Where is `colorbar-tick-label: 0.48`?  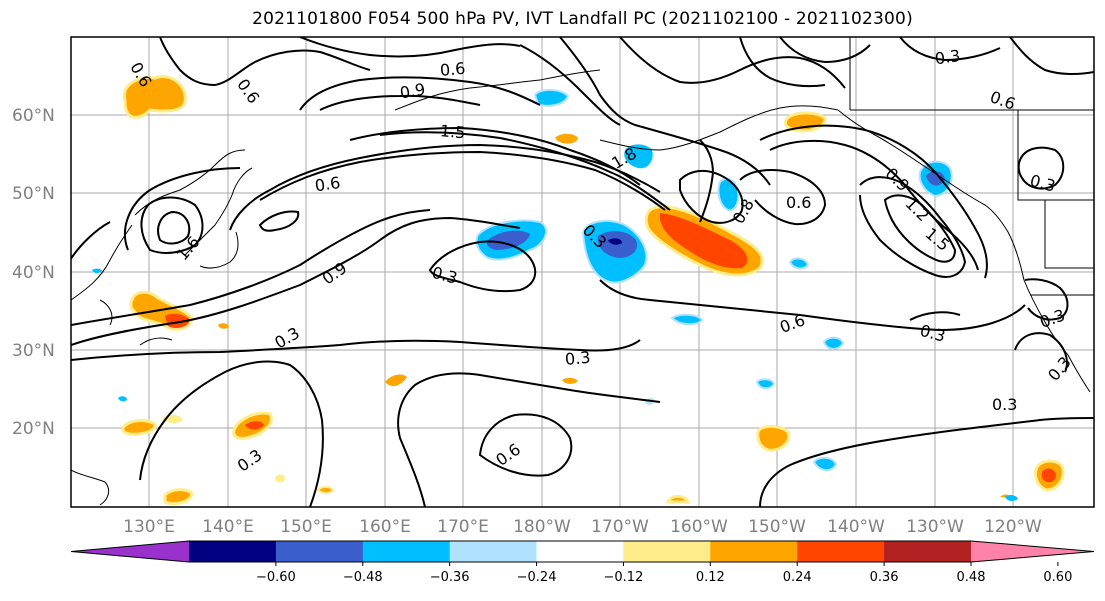
colorbar-tick-label: 0.48 is located at coordinates (971, 577).